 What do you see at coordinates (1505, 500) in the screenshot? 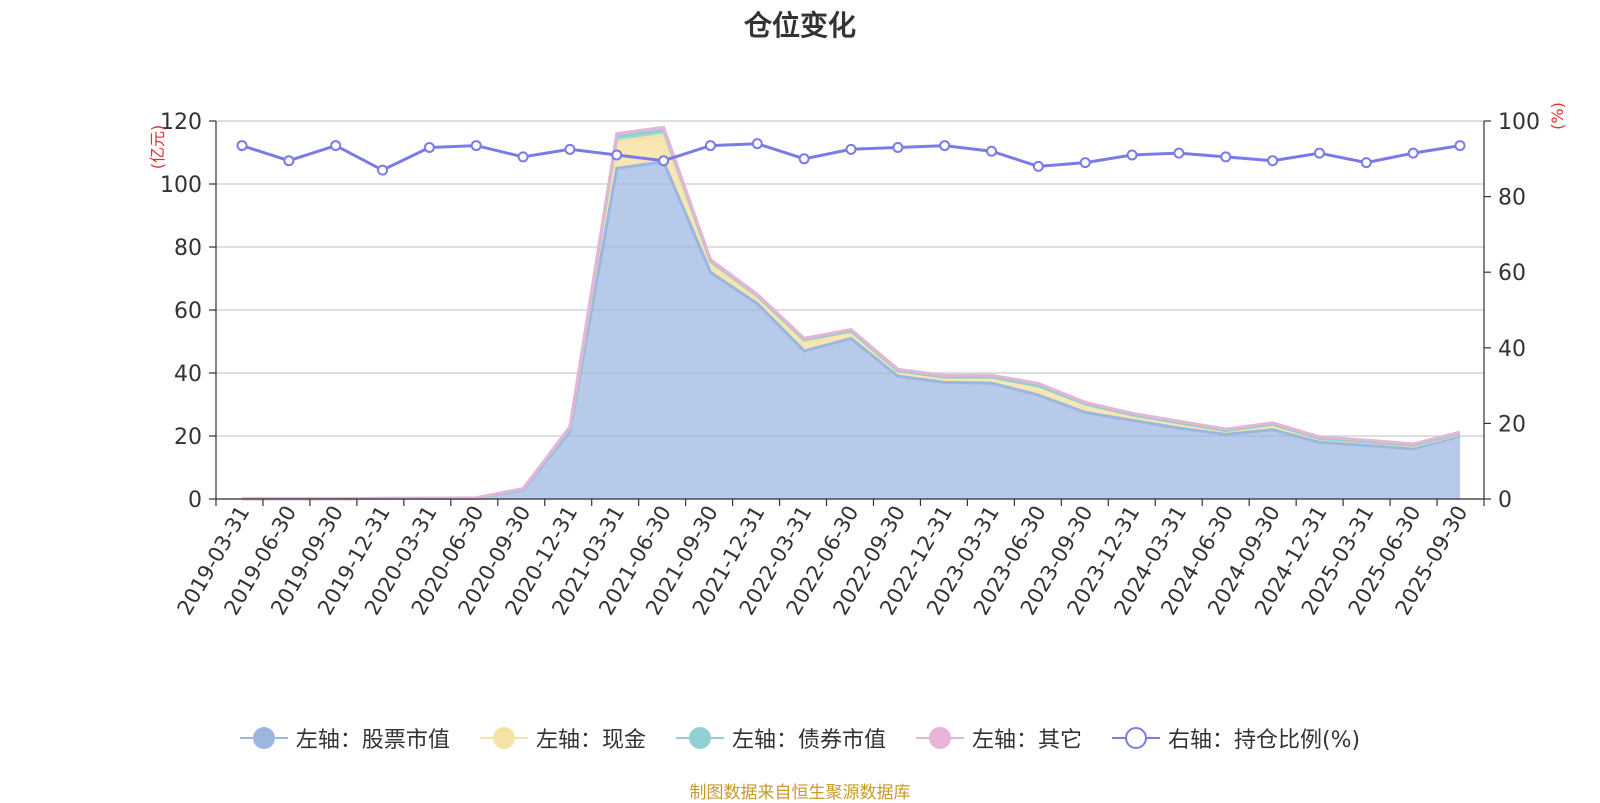
I see `right-tick-label: 0` at bounding box center [1505, 500].